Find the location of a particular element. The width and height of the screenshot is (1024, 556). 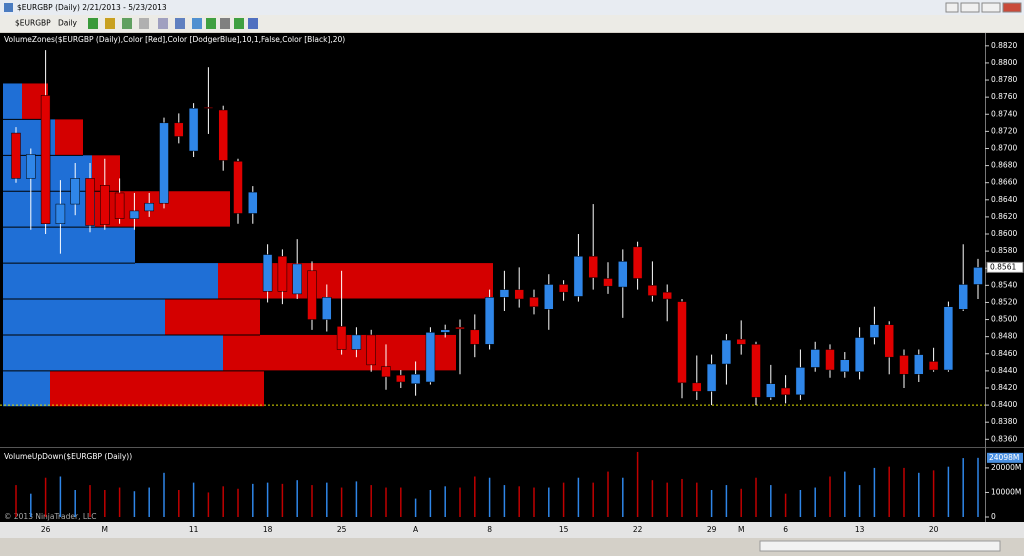

y-tick-label: 0.8420 is located at coordinates (1004, 387).